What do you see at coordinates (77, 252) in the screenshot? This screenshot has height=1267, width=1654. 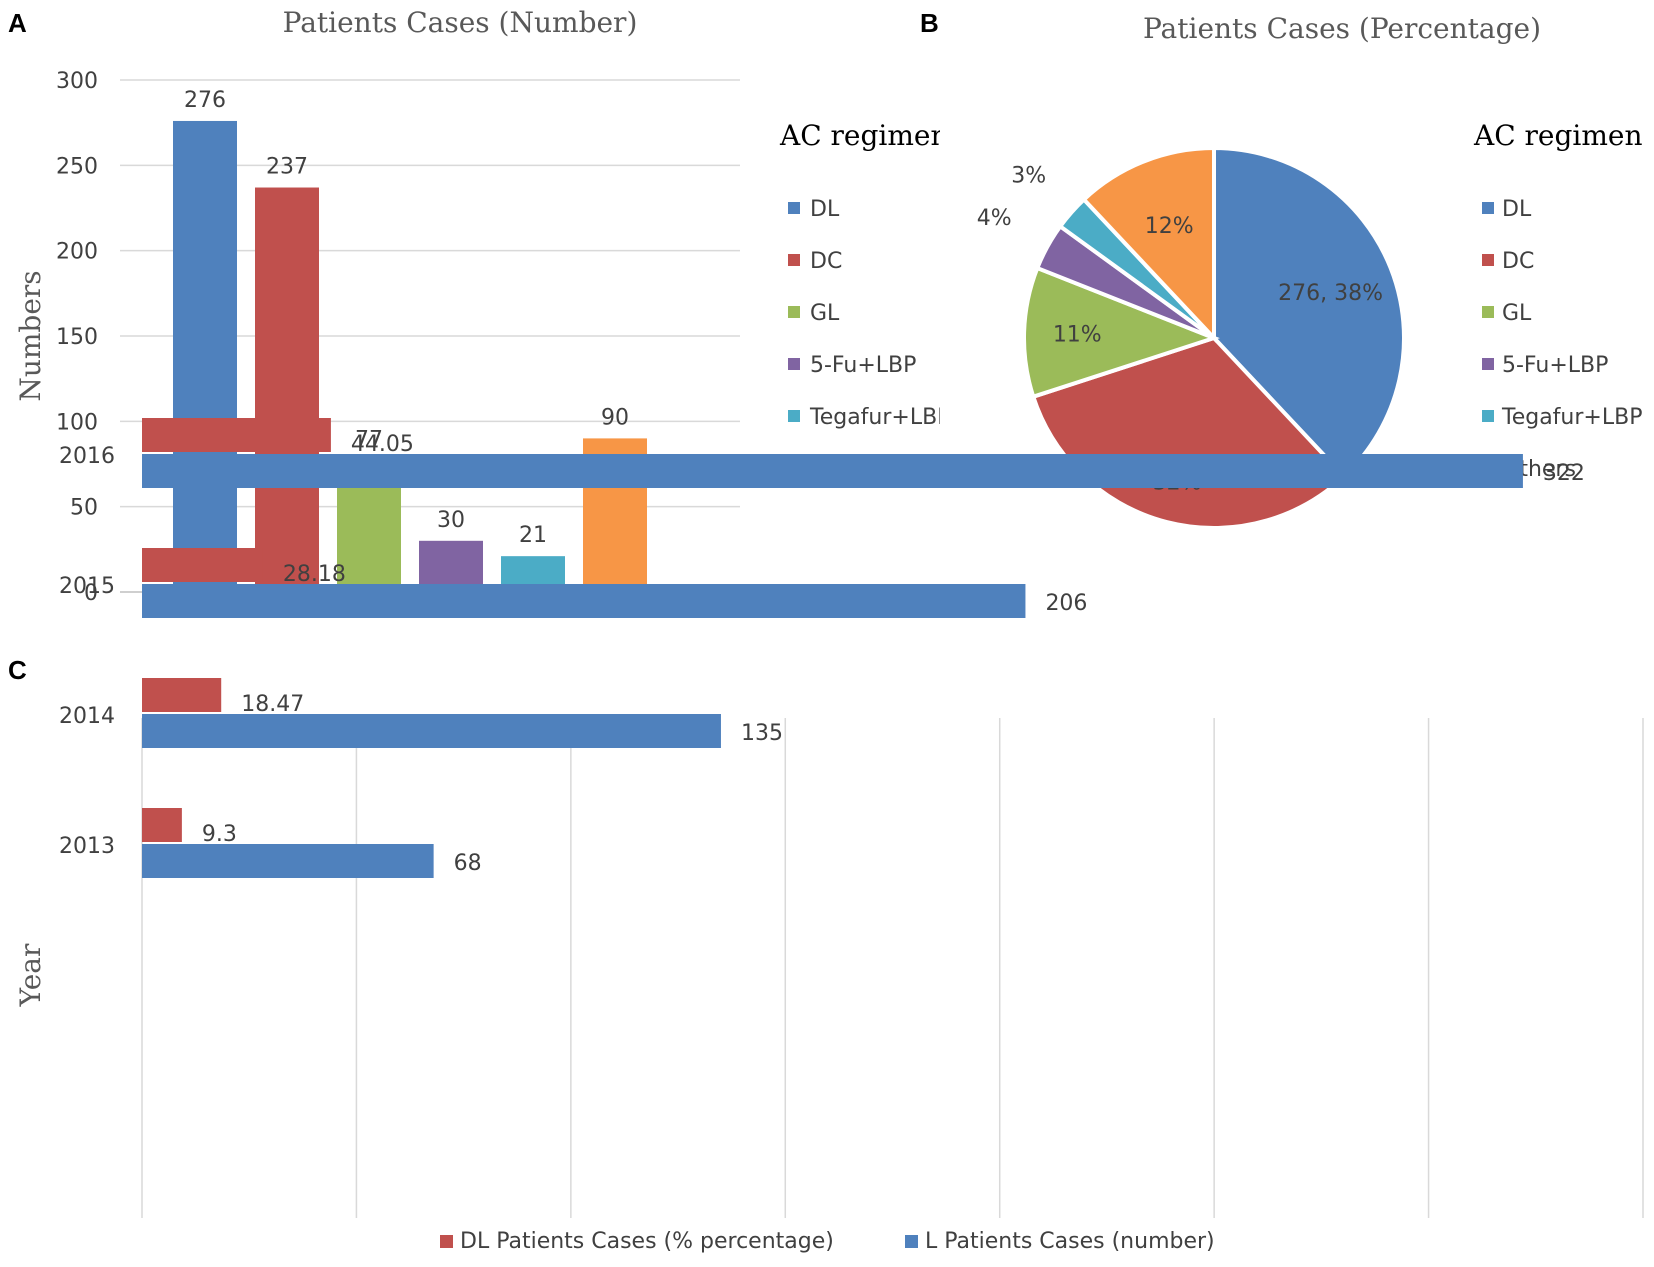 I see `y-tick-label: 200` at bounding box center [77, 252].